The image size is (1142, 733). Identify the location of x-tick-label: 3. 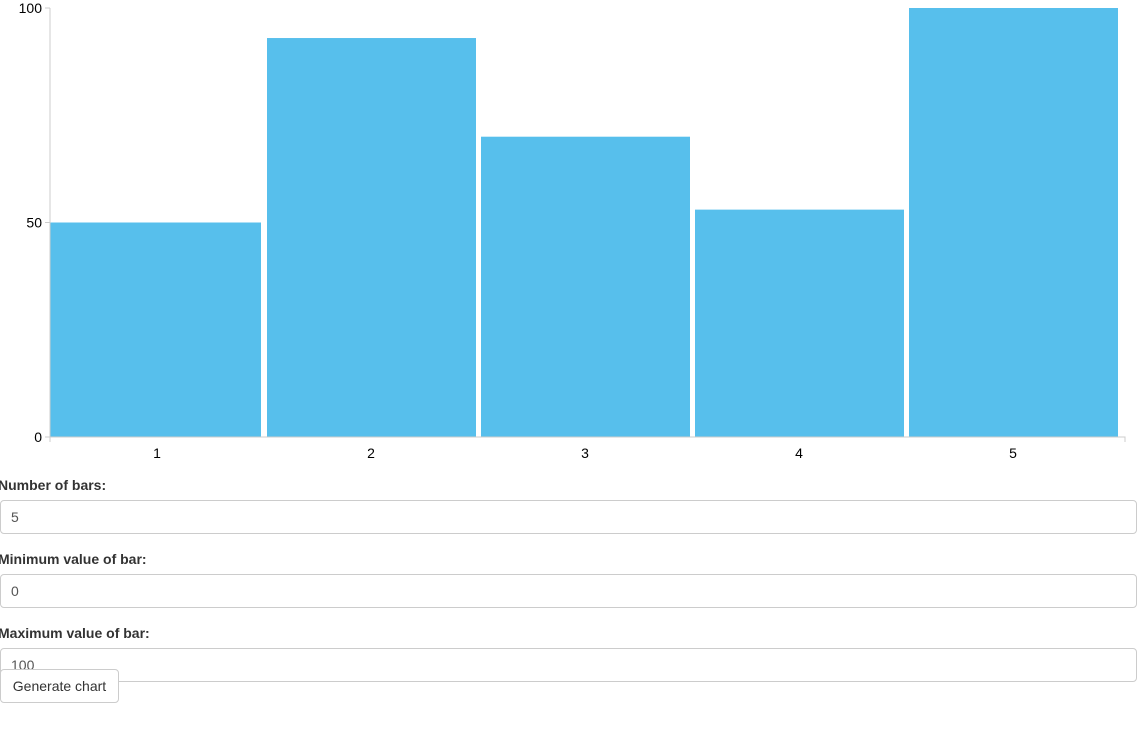
(585, 453).